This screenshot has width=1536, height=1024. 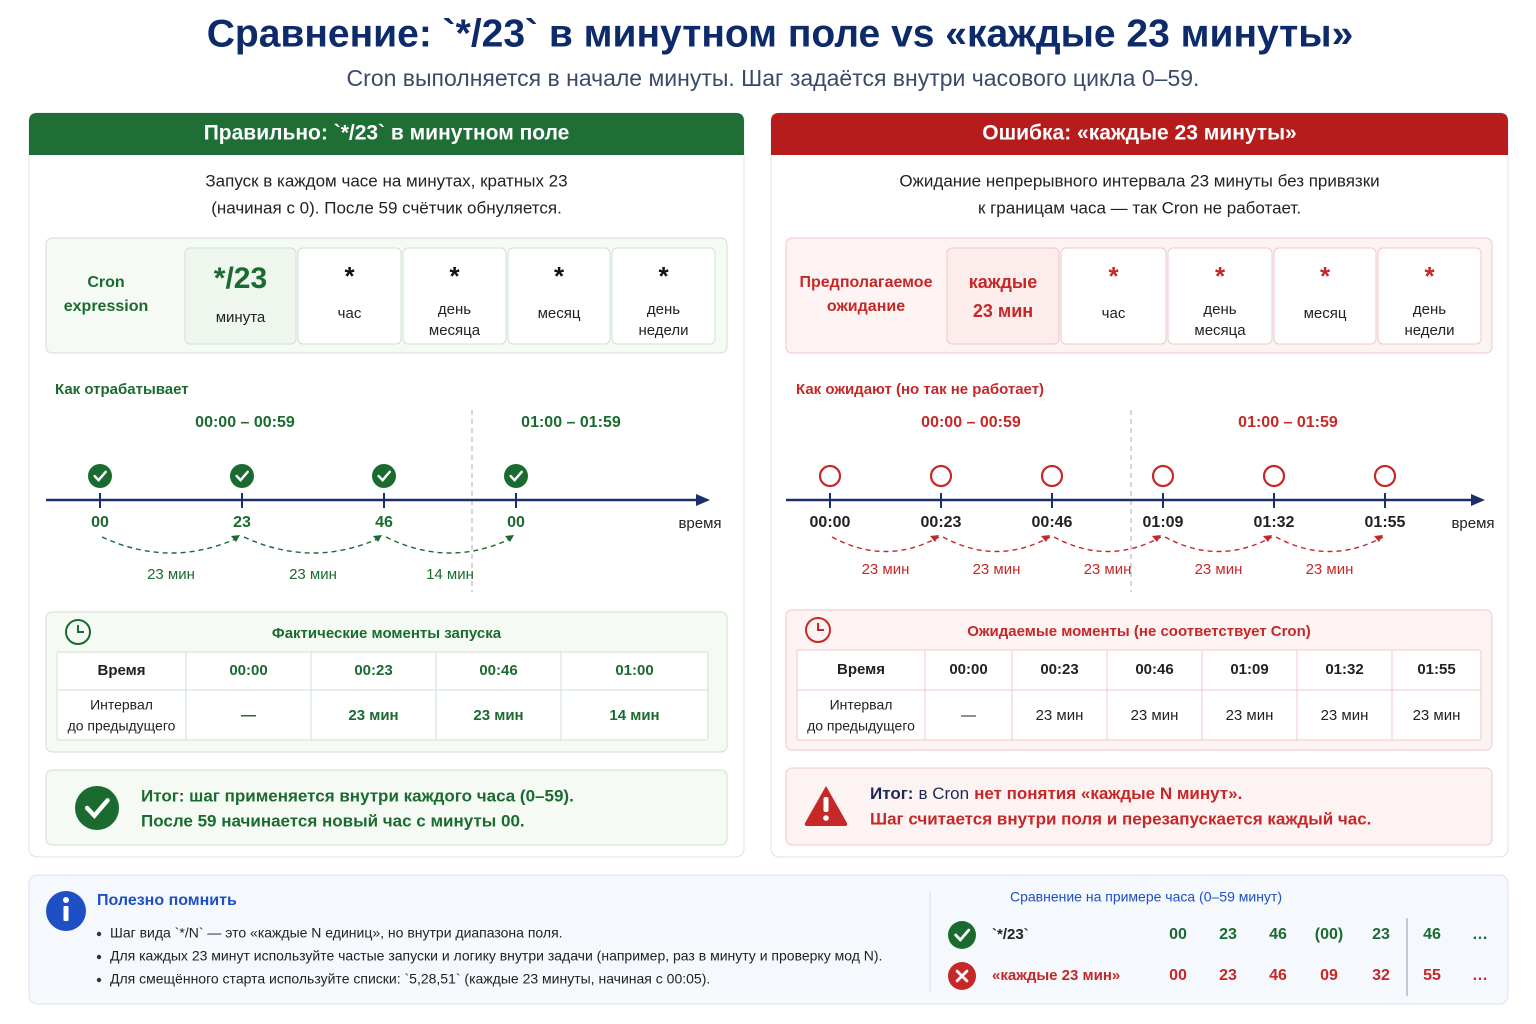 I want to click on cross-mark, so click(x=962, y=976).